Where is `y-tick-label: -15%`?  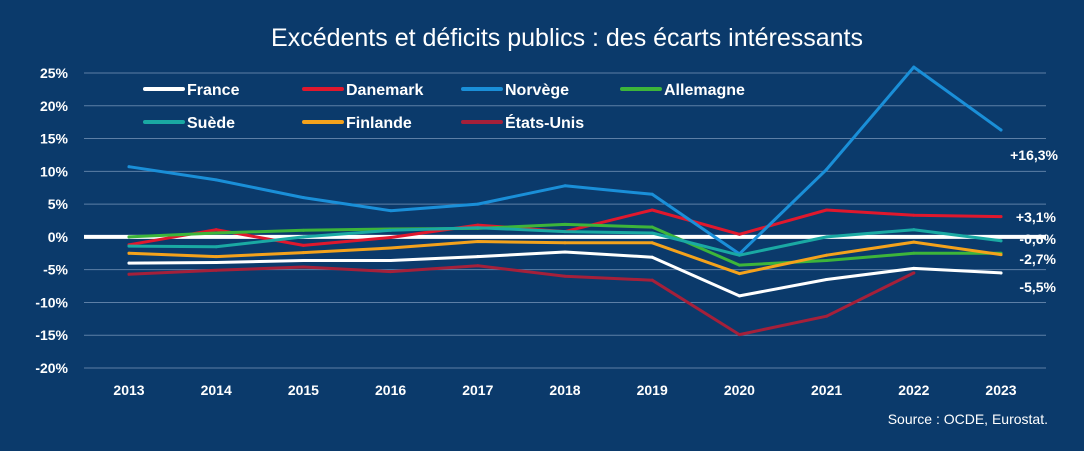
y-tick-label: -15% is located at coordinates (51, 335).